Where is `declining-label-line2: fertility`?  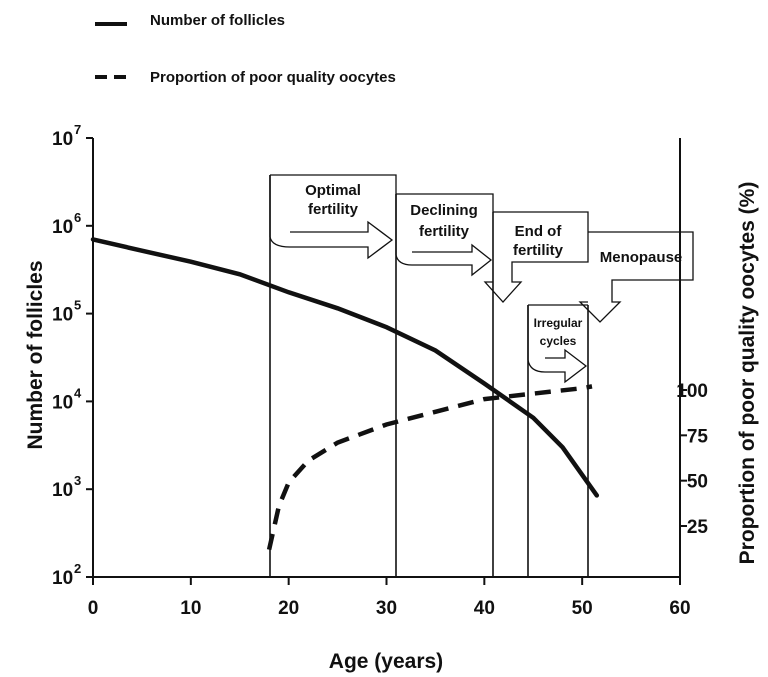 declining-label-line2: fertility is located at coordinates (444, 231).